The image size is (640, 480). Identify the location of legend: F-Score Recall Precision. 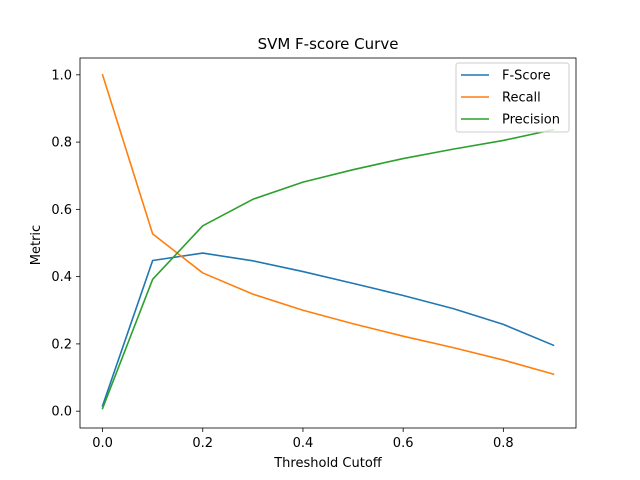
(512, 97).